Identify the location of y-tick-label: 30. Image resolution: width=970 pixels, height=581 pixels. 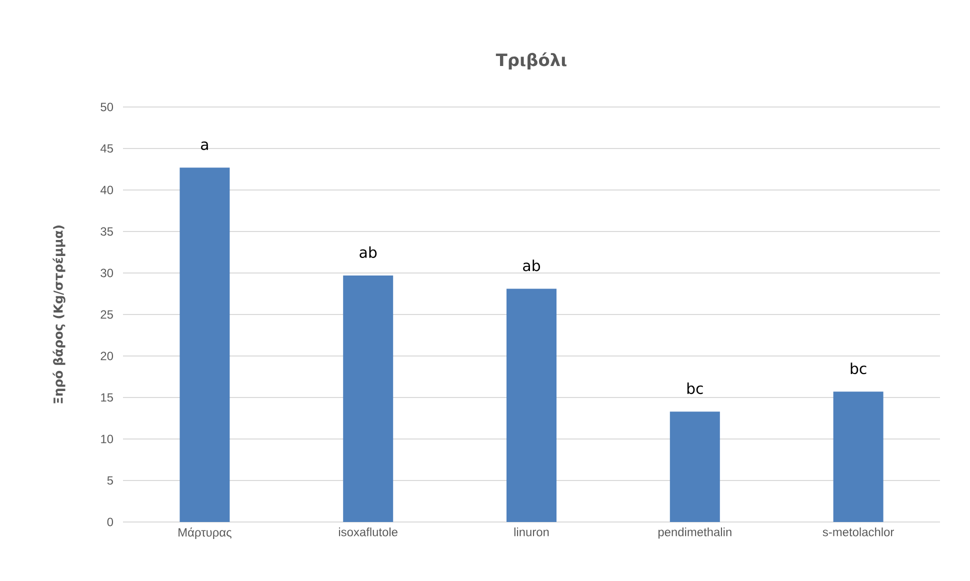
(107, 273).